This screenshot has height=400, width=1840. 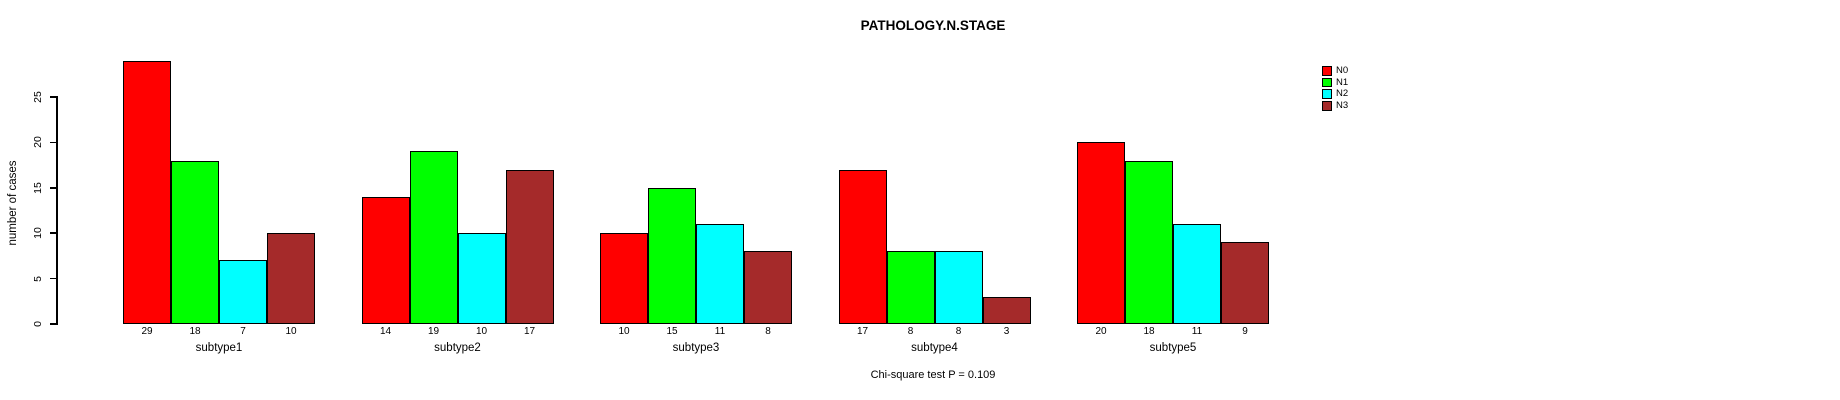 What do you see at coordinates (696, 348) in the screenshot?
I see `category-label-subtype3: subtype3` at bounding box center [696, 348].